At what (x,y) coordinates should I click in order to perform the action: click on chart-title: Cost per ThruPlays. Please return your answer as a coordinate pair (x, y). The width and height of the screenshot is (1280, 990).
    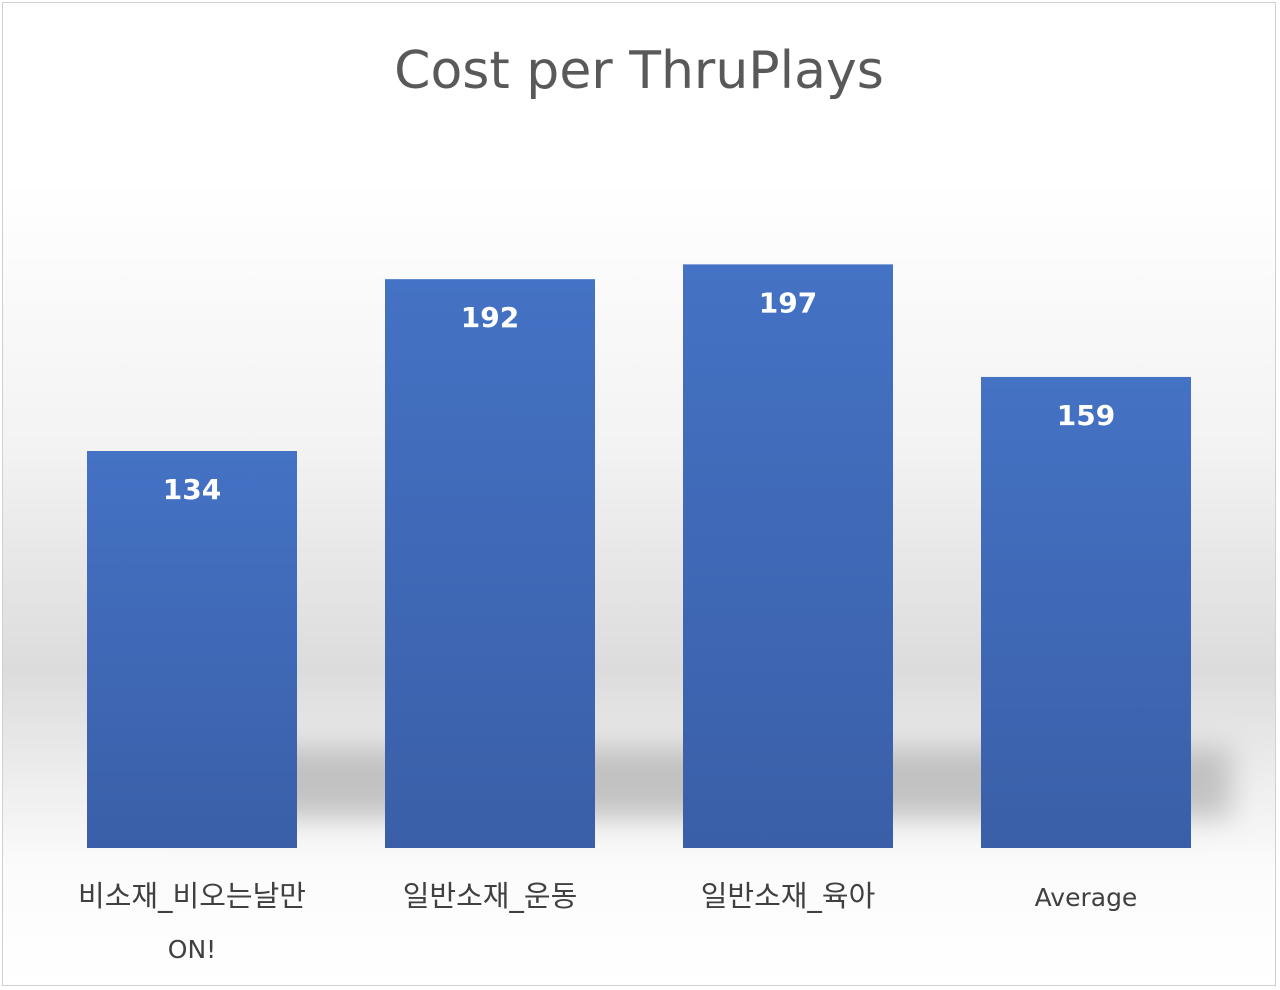
    Looking at the image, I should click on (639, 71).